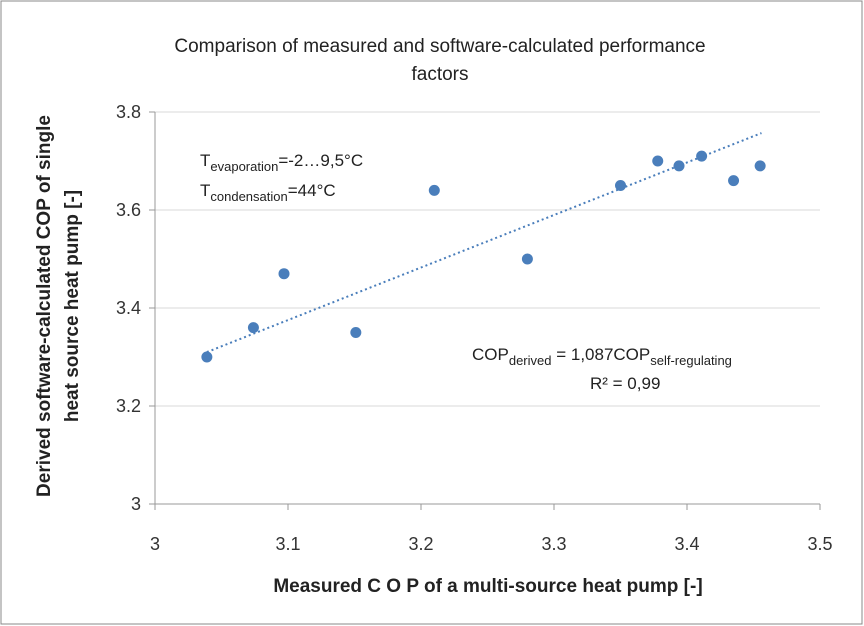  I want to click on y-axis-label-line: heat source heat pump [-], so click(72, 306).